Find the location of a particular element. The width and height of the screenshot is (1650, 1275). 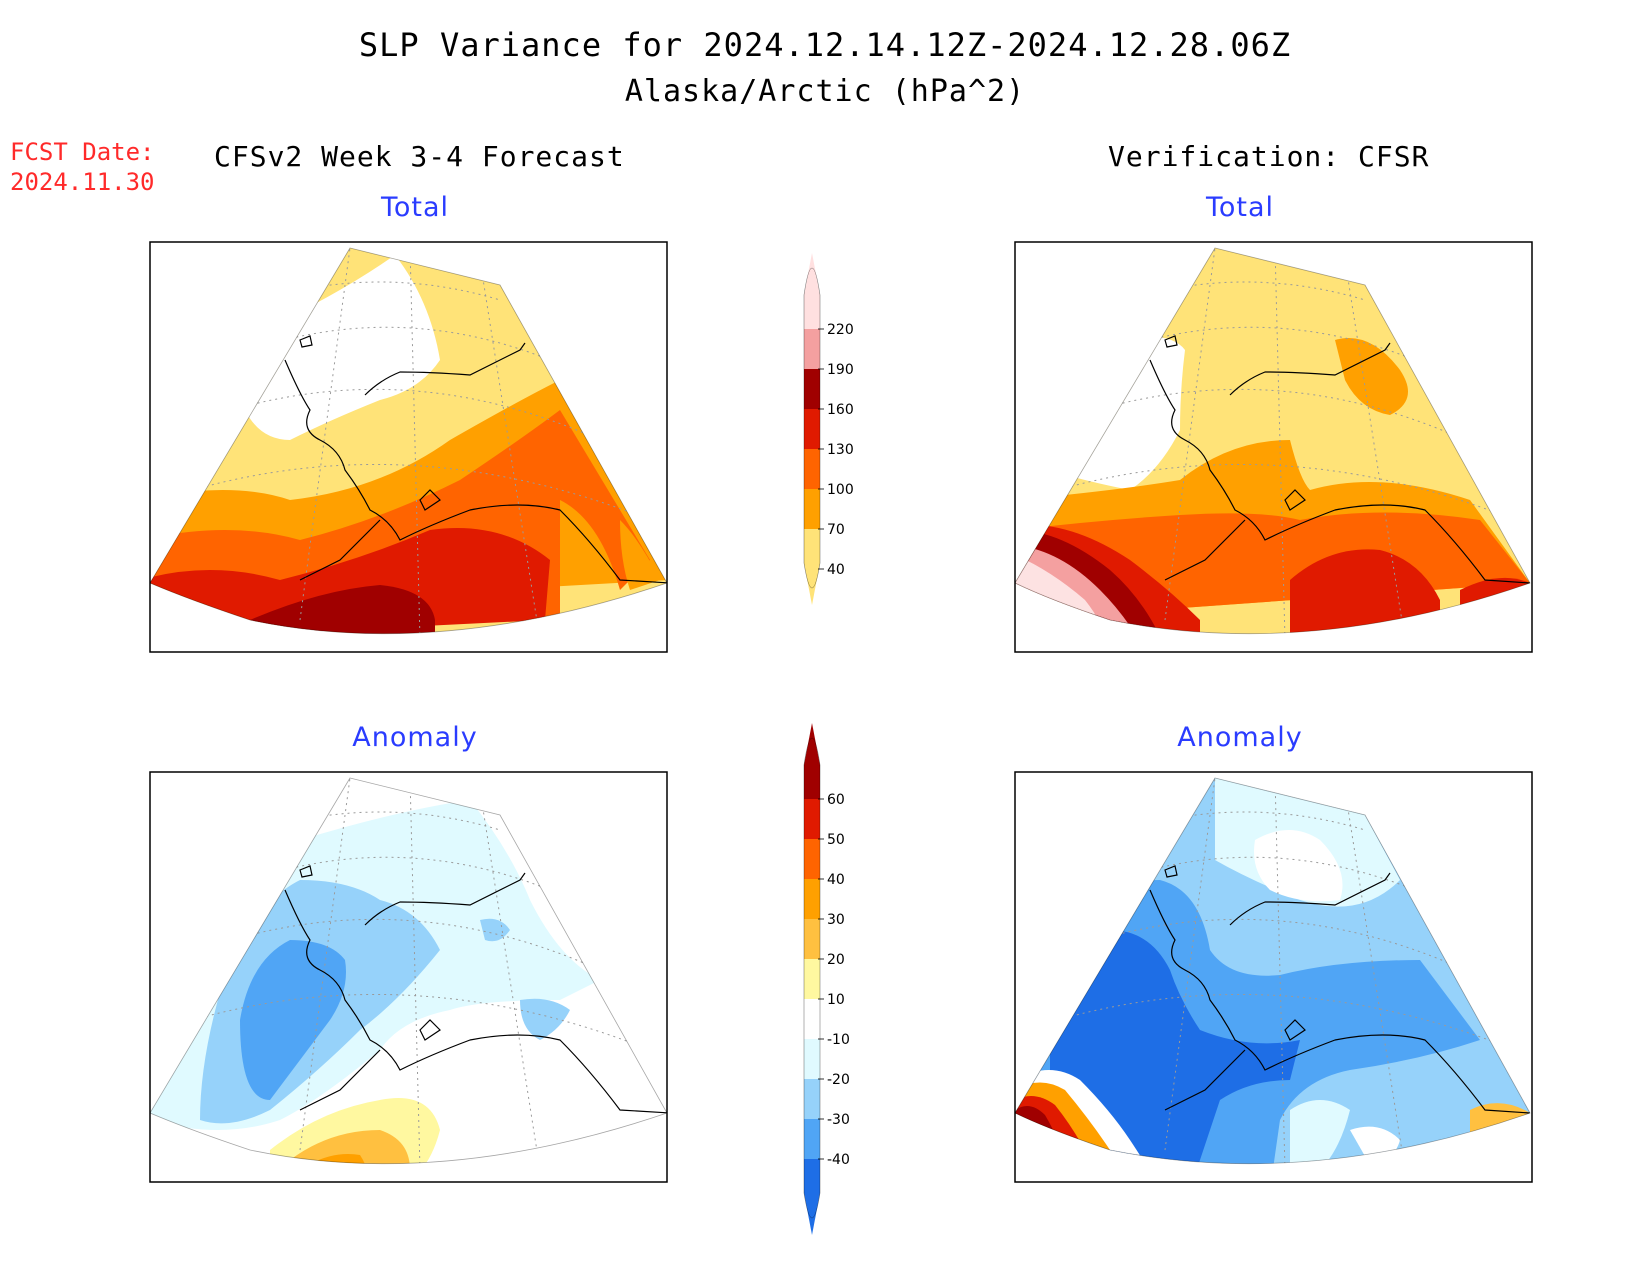

panel-title-forecast-total: Total is located at coordinates (415, 207).